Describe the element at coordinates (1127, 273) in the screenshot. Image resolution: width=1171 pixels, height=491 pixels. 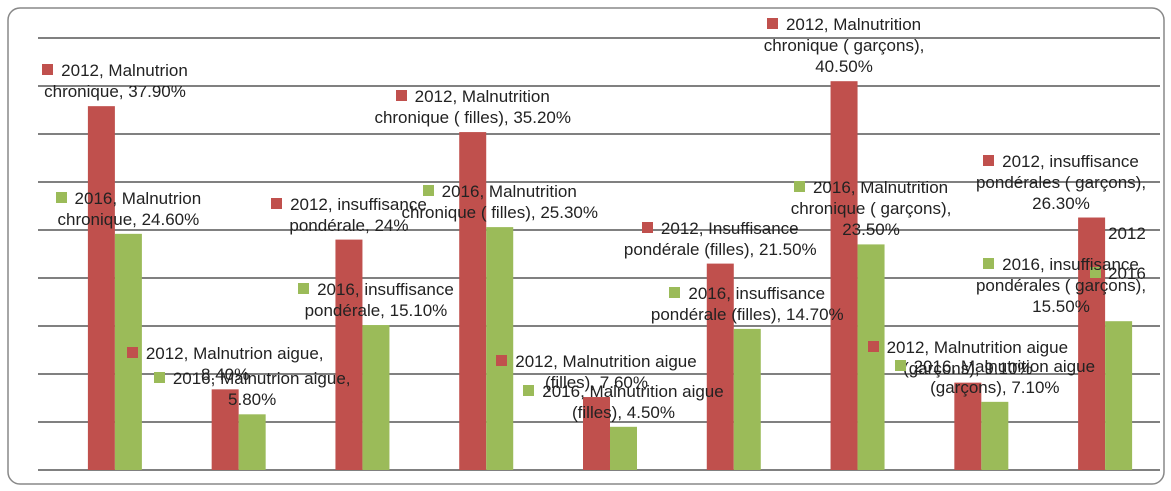
I see `legend-label: 2016` at that location.